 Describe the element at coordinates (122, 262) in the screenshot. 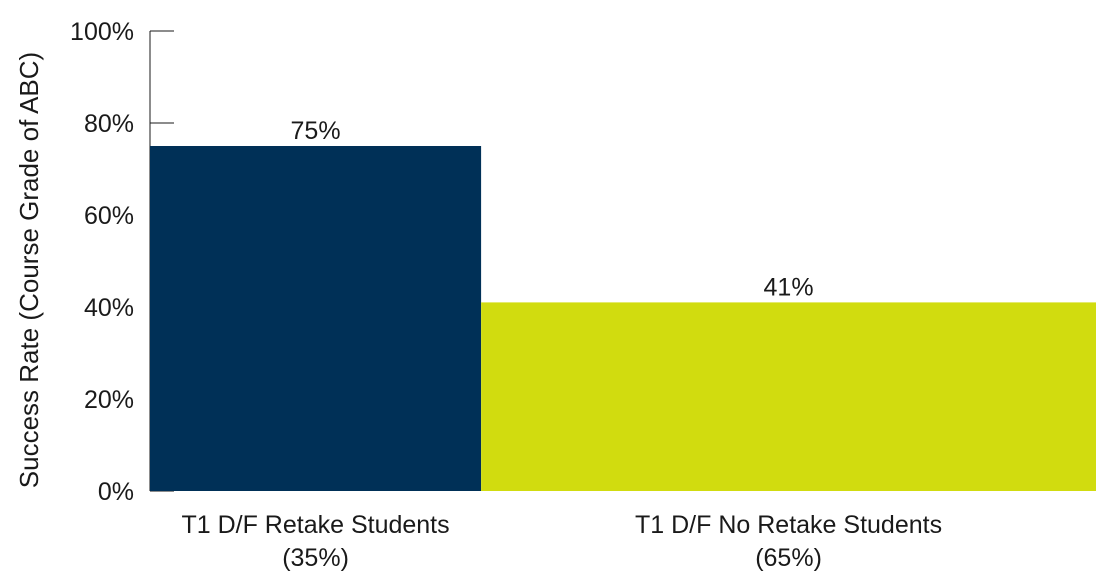

I see `y-axis: 0% 20% 40% 60% 80% 100%` at that location.